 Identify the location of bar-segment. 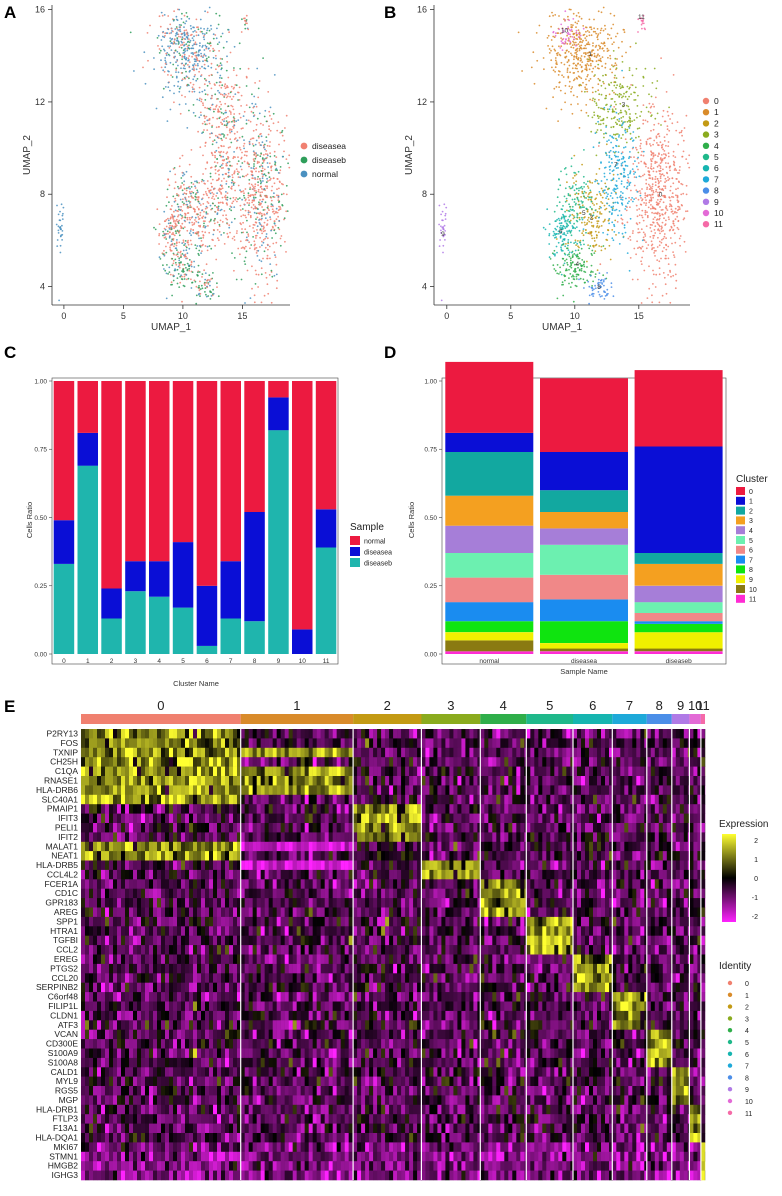
(135, 471).